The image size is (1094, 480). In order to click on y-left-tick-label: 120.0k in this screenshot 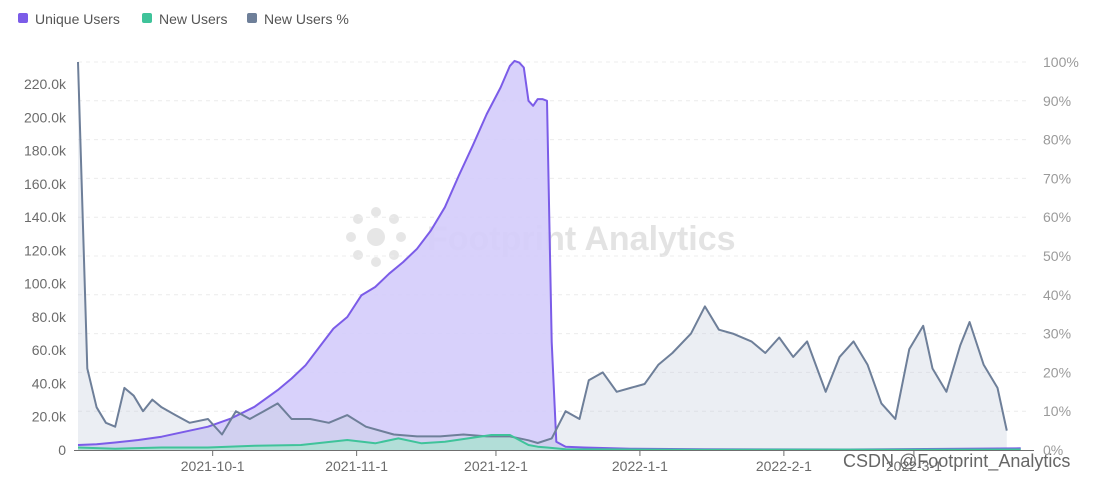, I will do `click(45, 250)`.